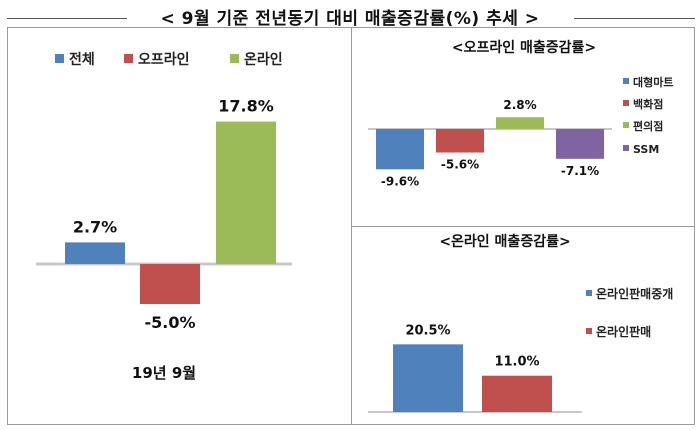  Describe the element at coordinates (128, 58) in the screenshot. I see `legend-swatch-오프라인` at that location.